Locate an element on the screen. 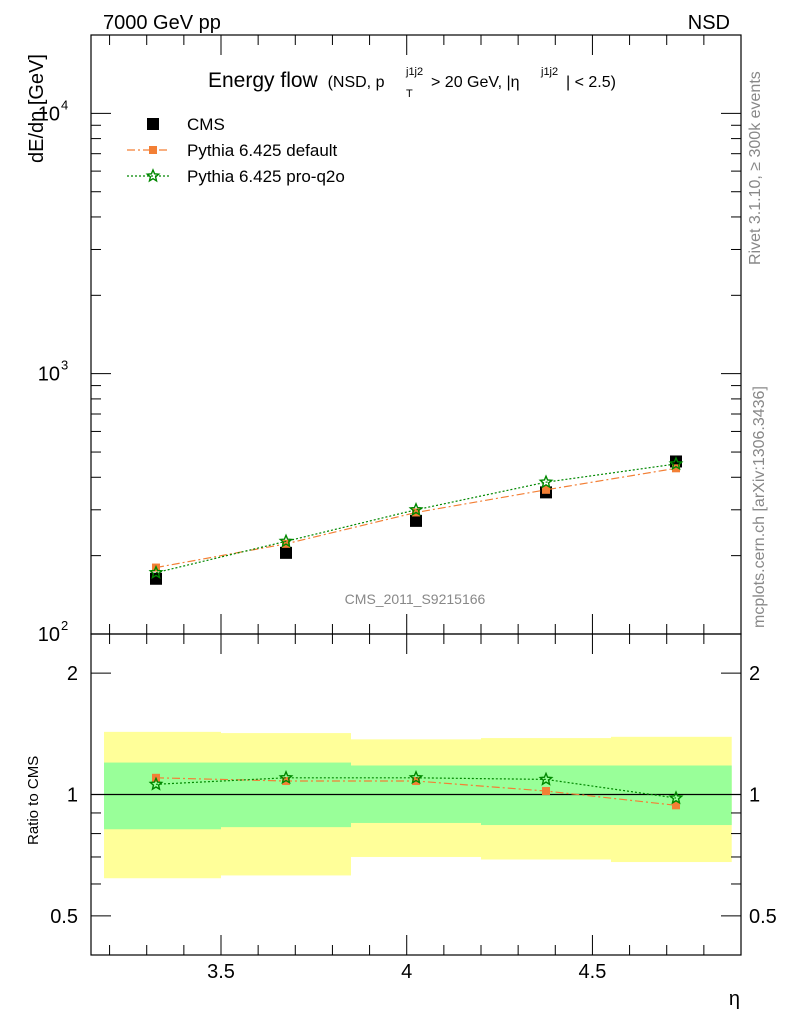 The height and width of the screenshot is (1024, 786). y-axis-label: dE/dη [GeV] is located at coordinates (37, 108).